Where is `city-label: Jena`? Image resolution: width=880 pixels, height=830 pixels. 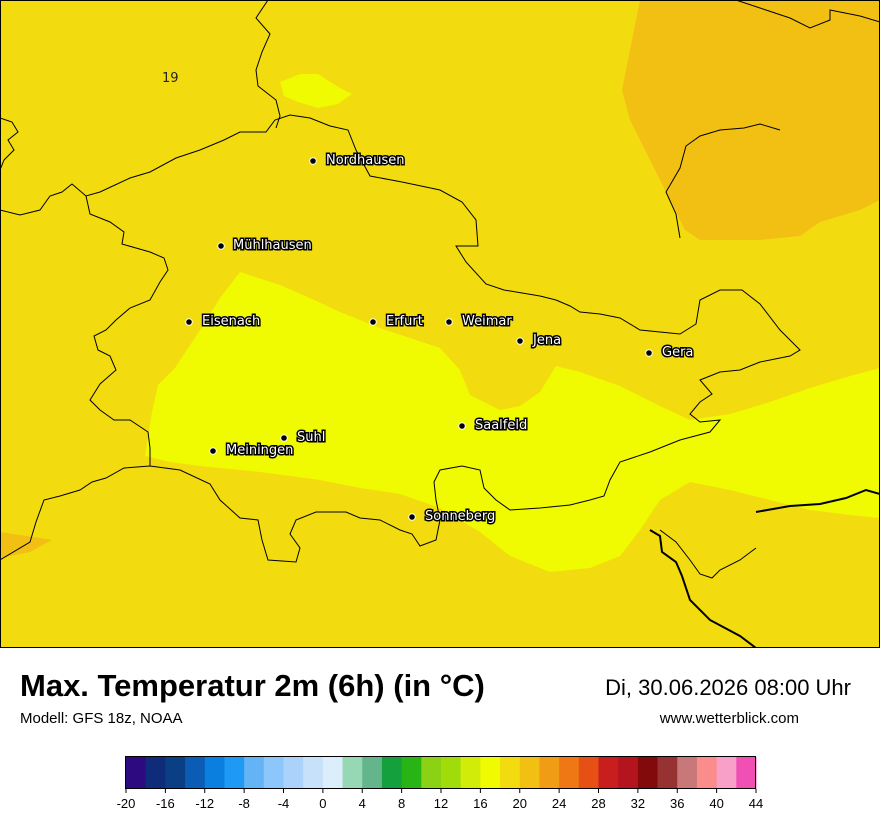 city-label: Jena is located at coordinates (546, 340).